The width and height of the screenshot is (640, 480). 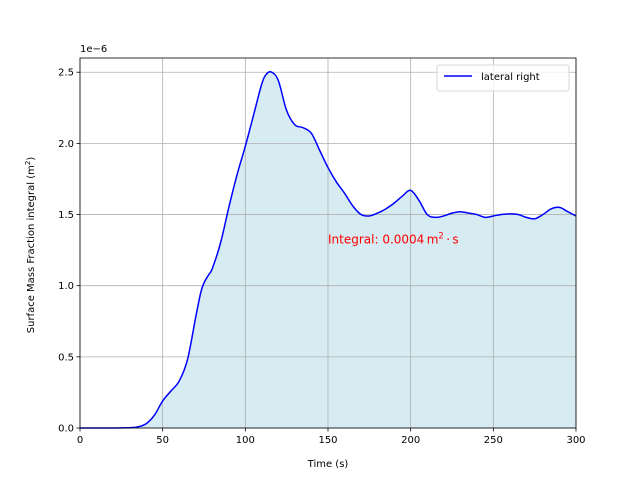 I want to click on x-tick-label: 100, so click(x=245, y=440).